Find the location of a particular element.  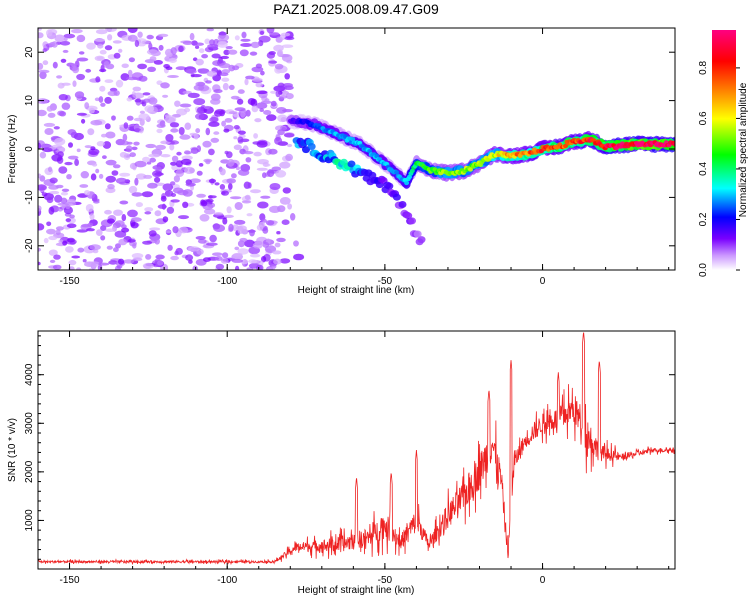

snr-xlabel: Height of straight line (km) is located at coordinates (356, 590).